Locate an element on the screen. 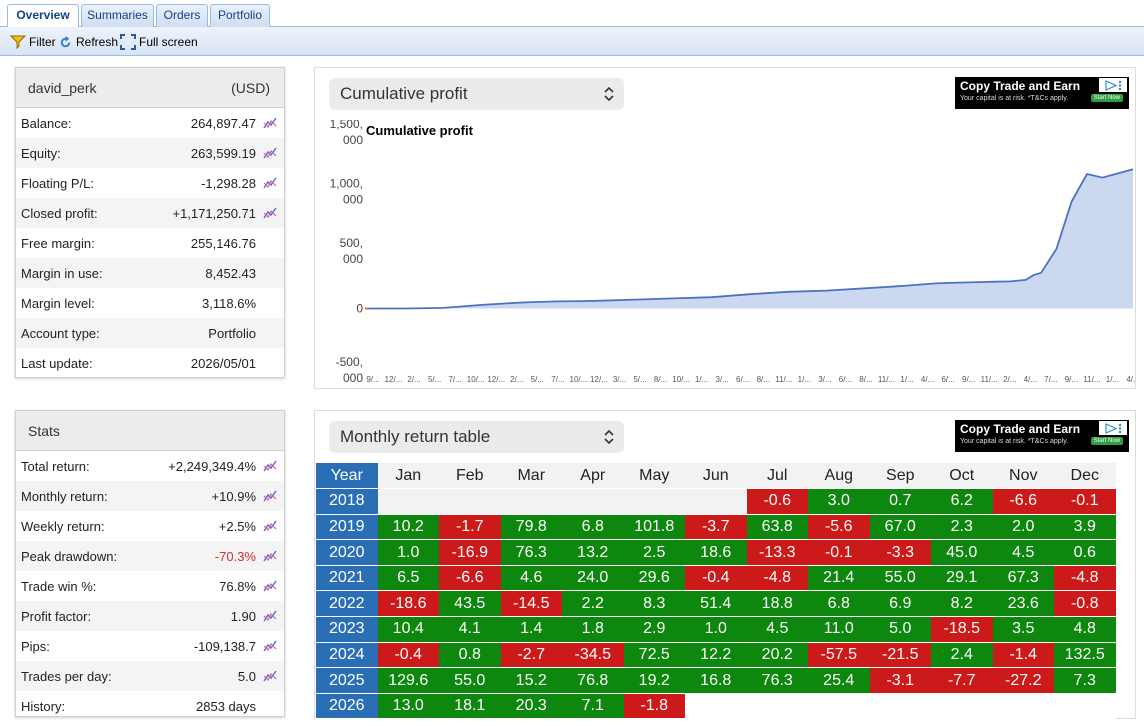 This screenshot has height=726, width=1144. stat-row: Free margin: 255,146.76 is located at coordinates (150, 243).